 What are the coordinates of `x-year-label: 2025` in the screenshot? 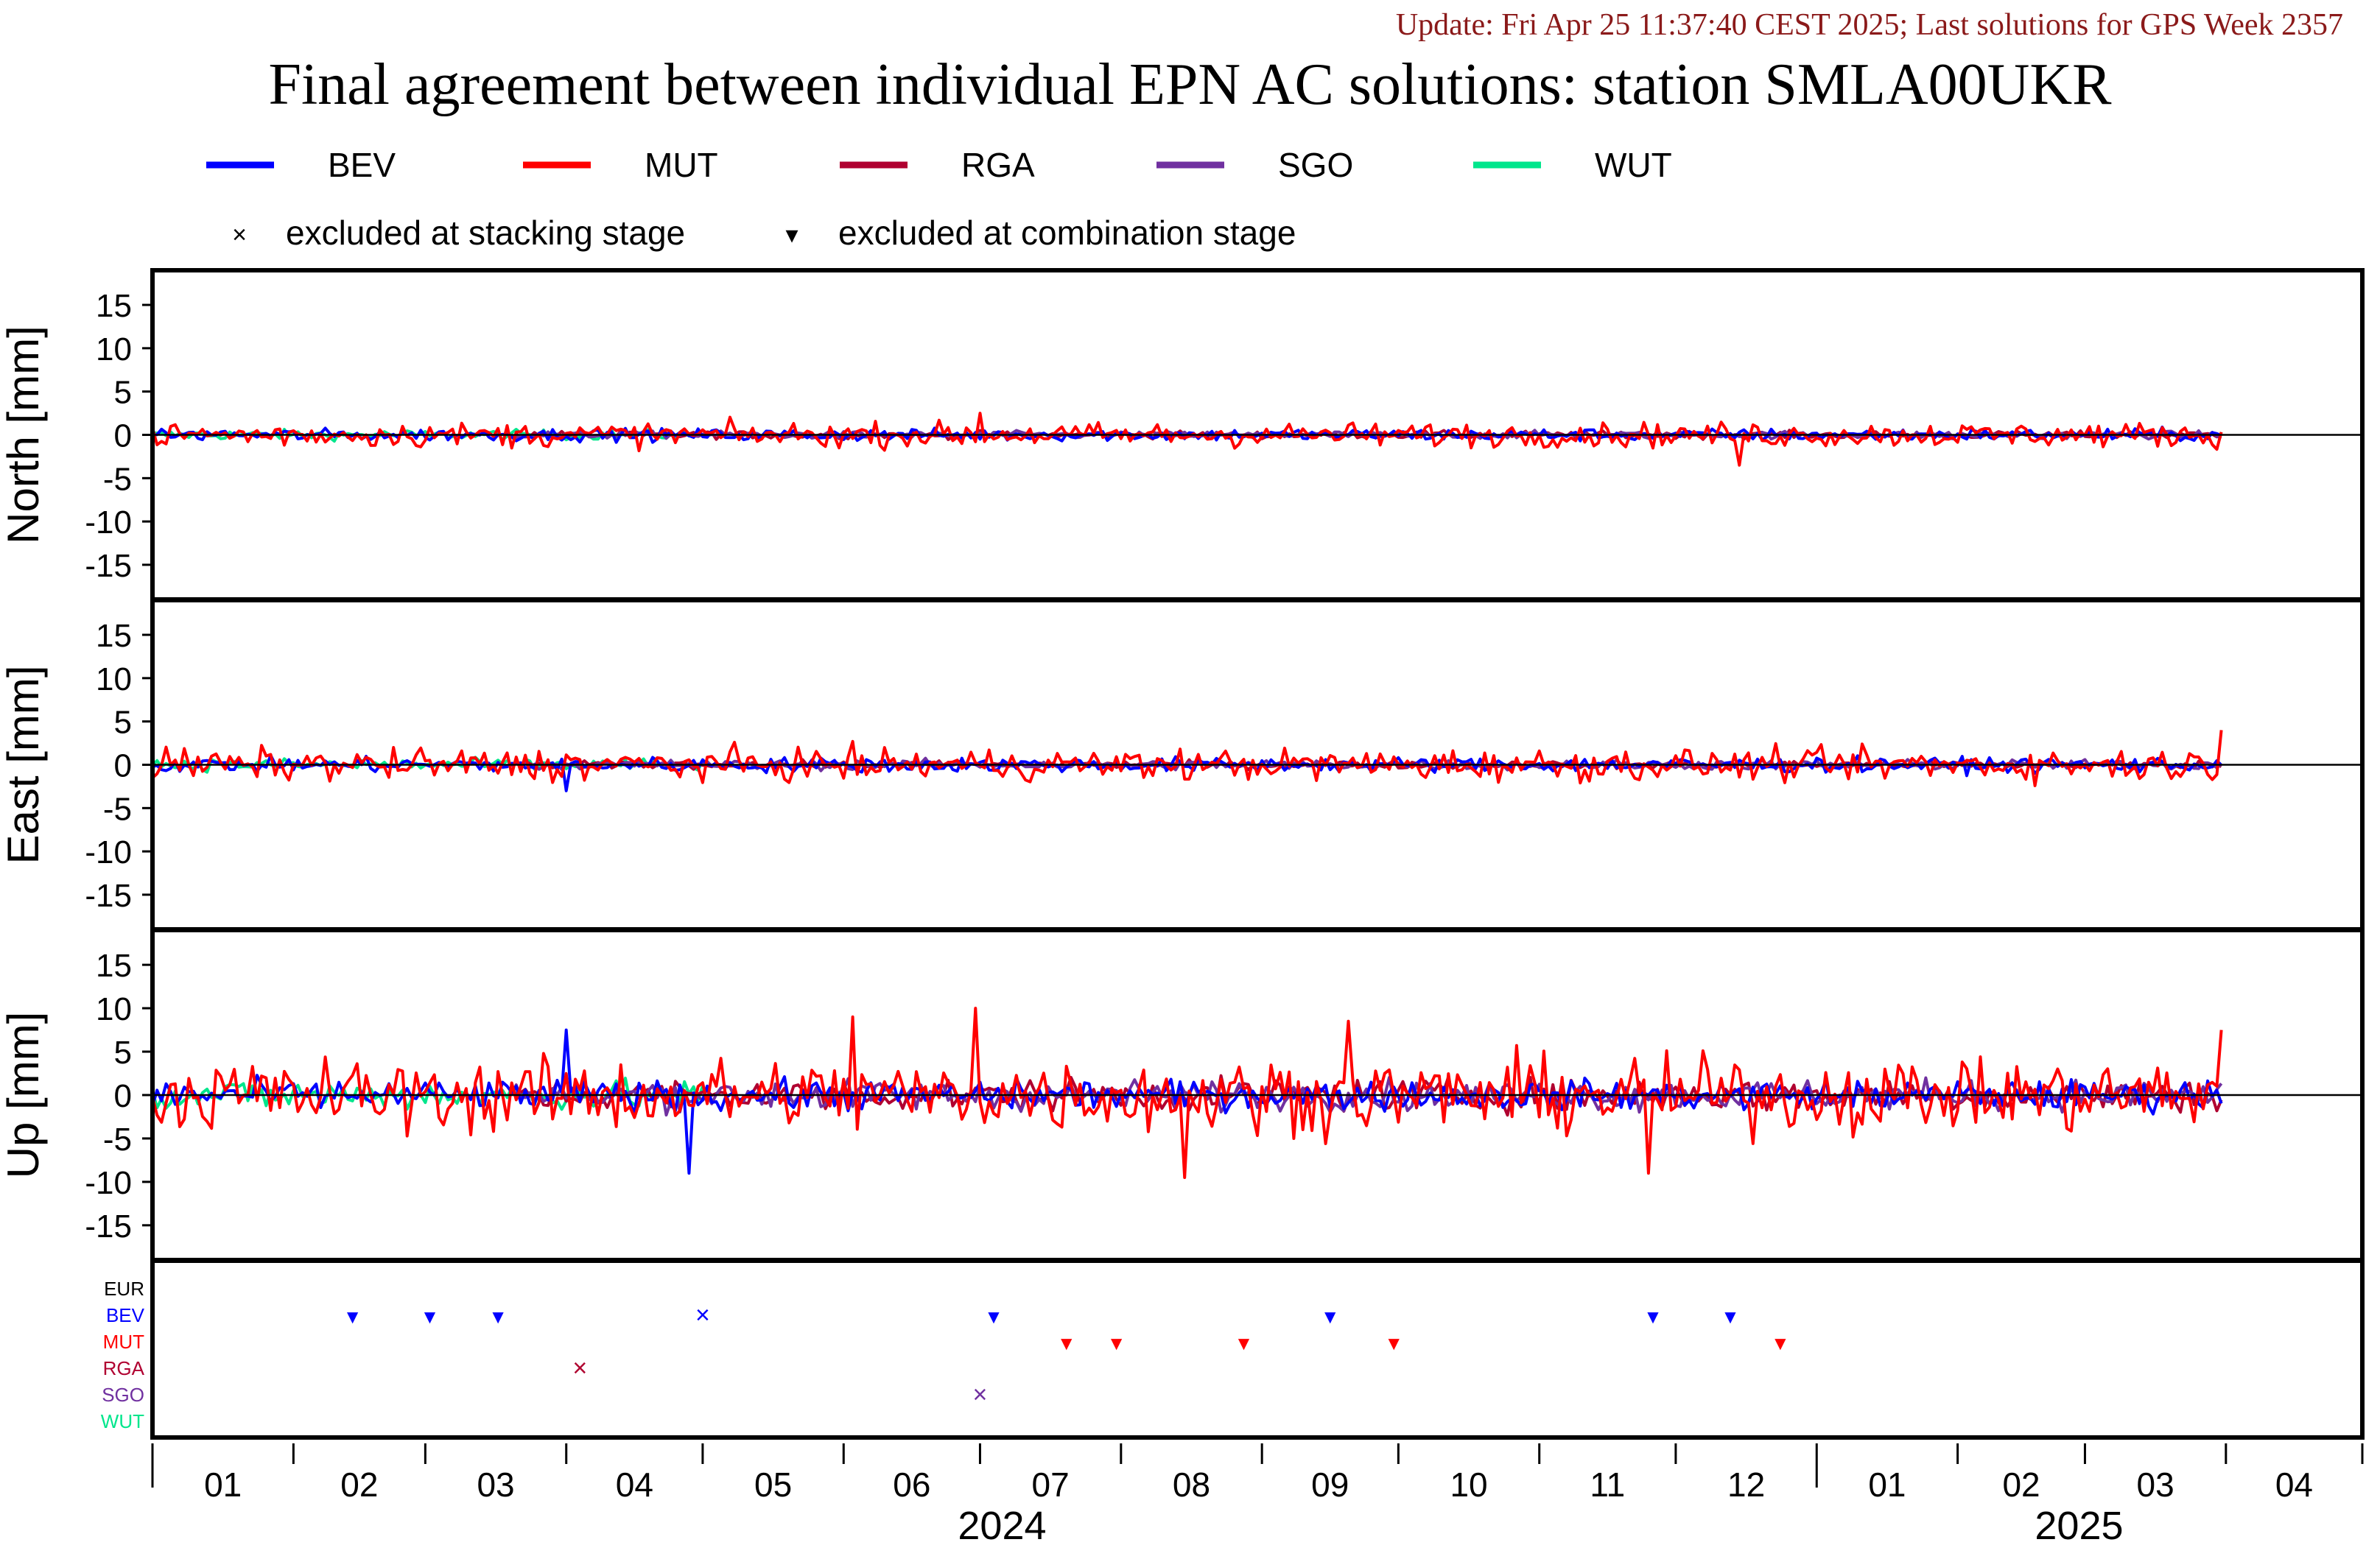 It's located at (2079, 1525).